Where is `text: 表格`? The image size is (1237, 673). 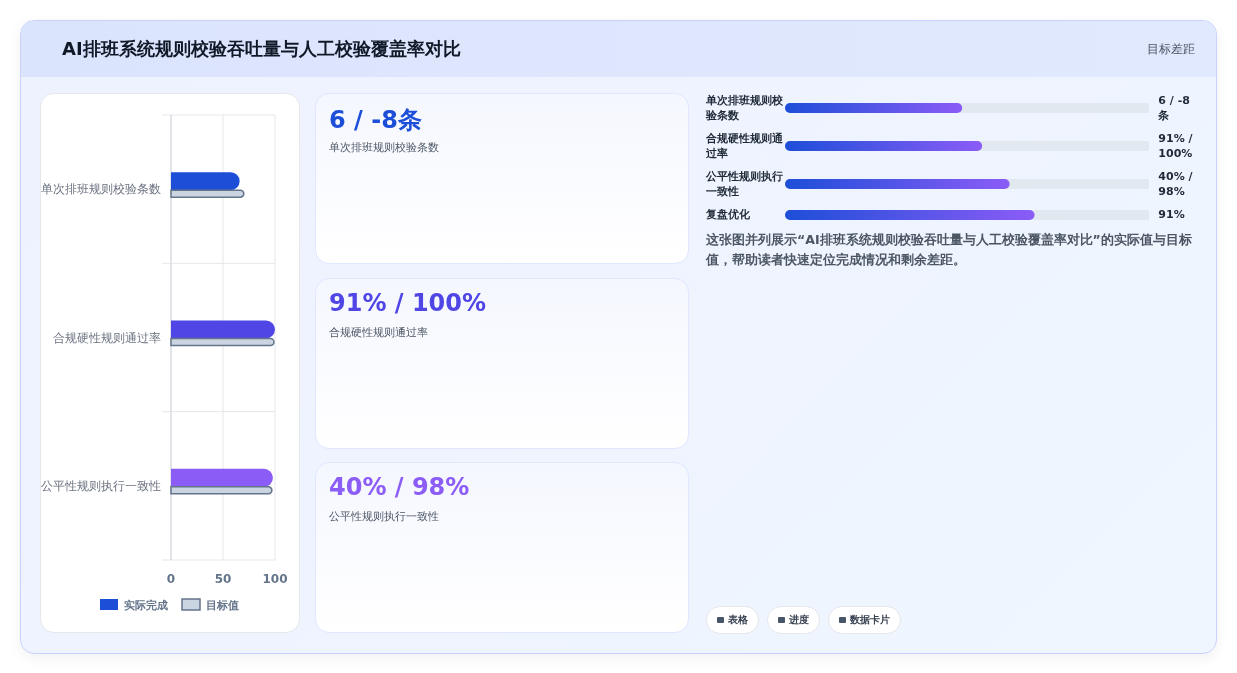 text: 表格 is located at coordinates (738, 619).